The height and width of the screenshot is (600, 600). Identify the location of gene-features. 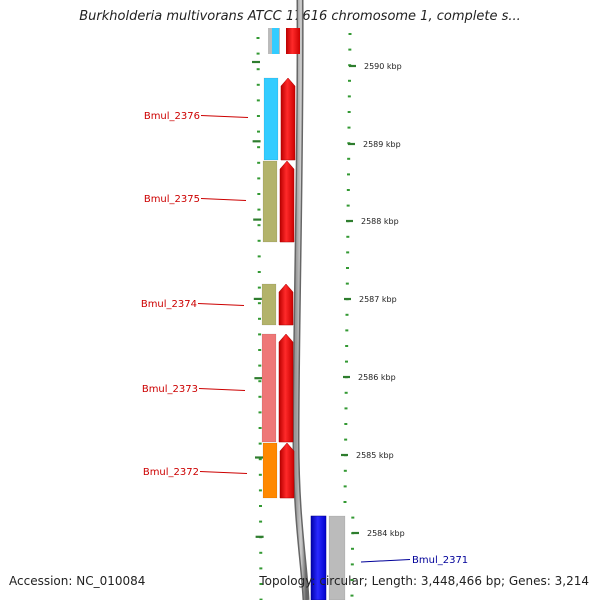
(303, 314).